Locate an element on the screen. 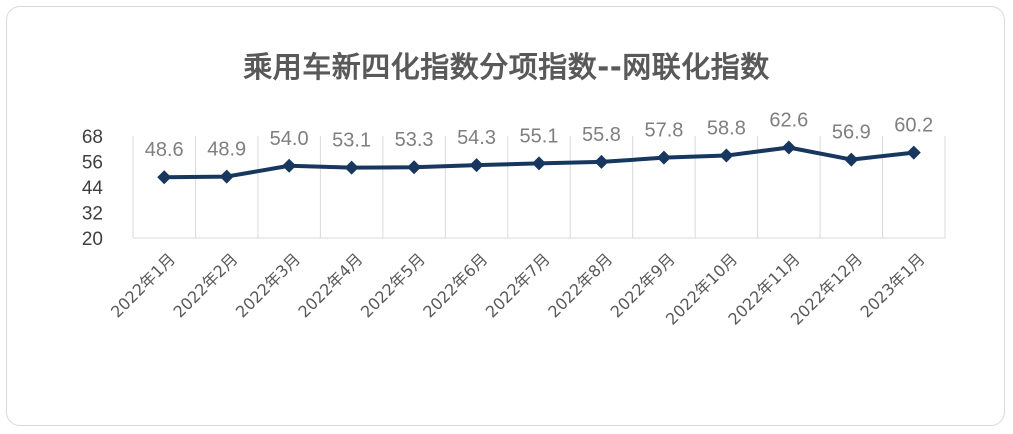 The image size is (1013, 434). data-label: 54.3 is located at coordinates (476, 138).